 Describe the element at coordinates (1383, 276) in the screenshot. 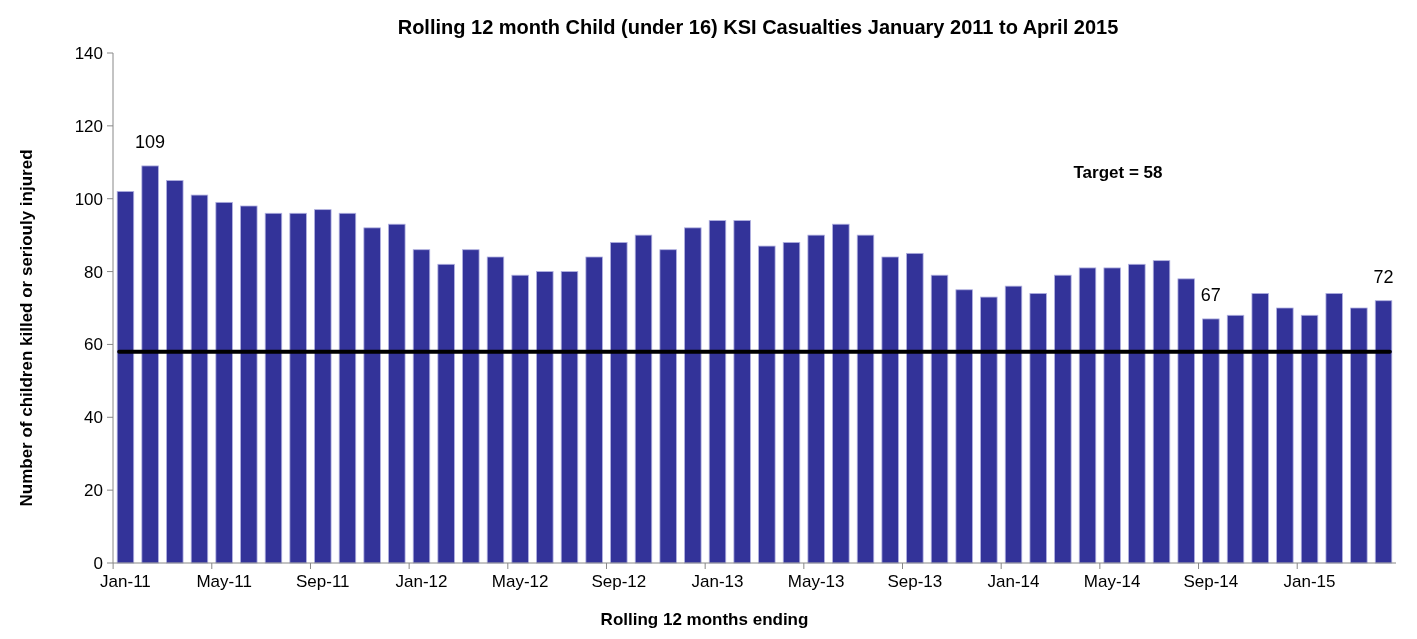

I see `data-label: 72` at that location.